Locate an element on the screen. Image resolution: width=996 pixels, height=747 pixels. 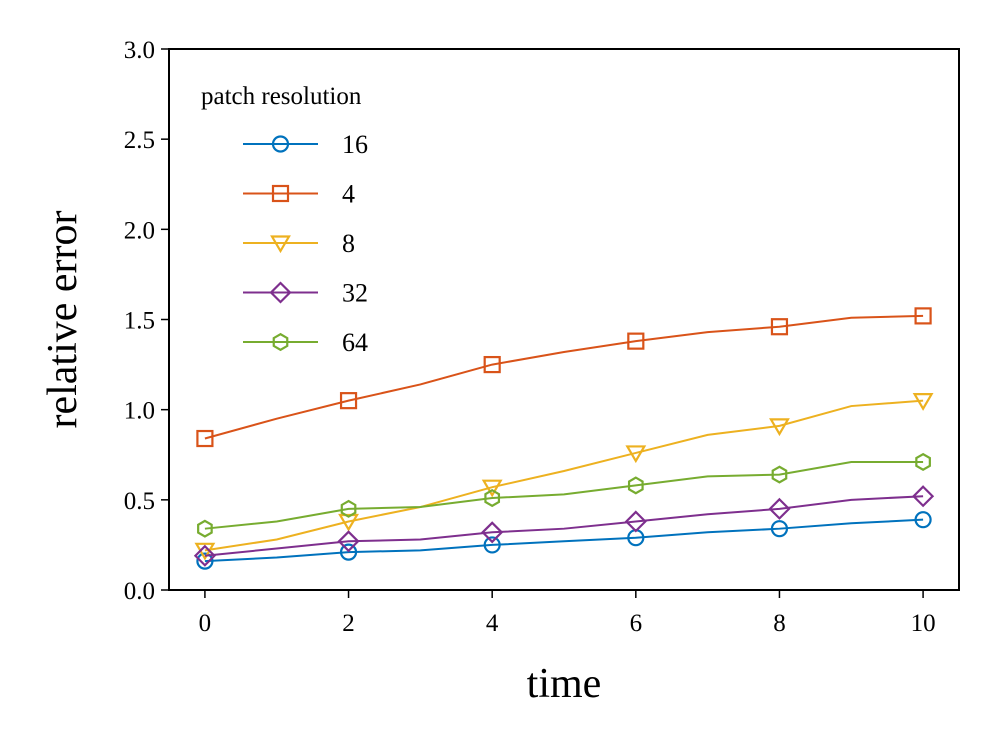
y-tick-label: 1.5 is located at coordinates (139, 321).